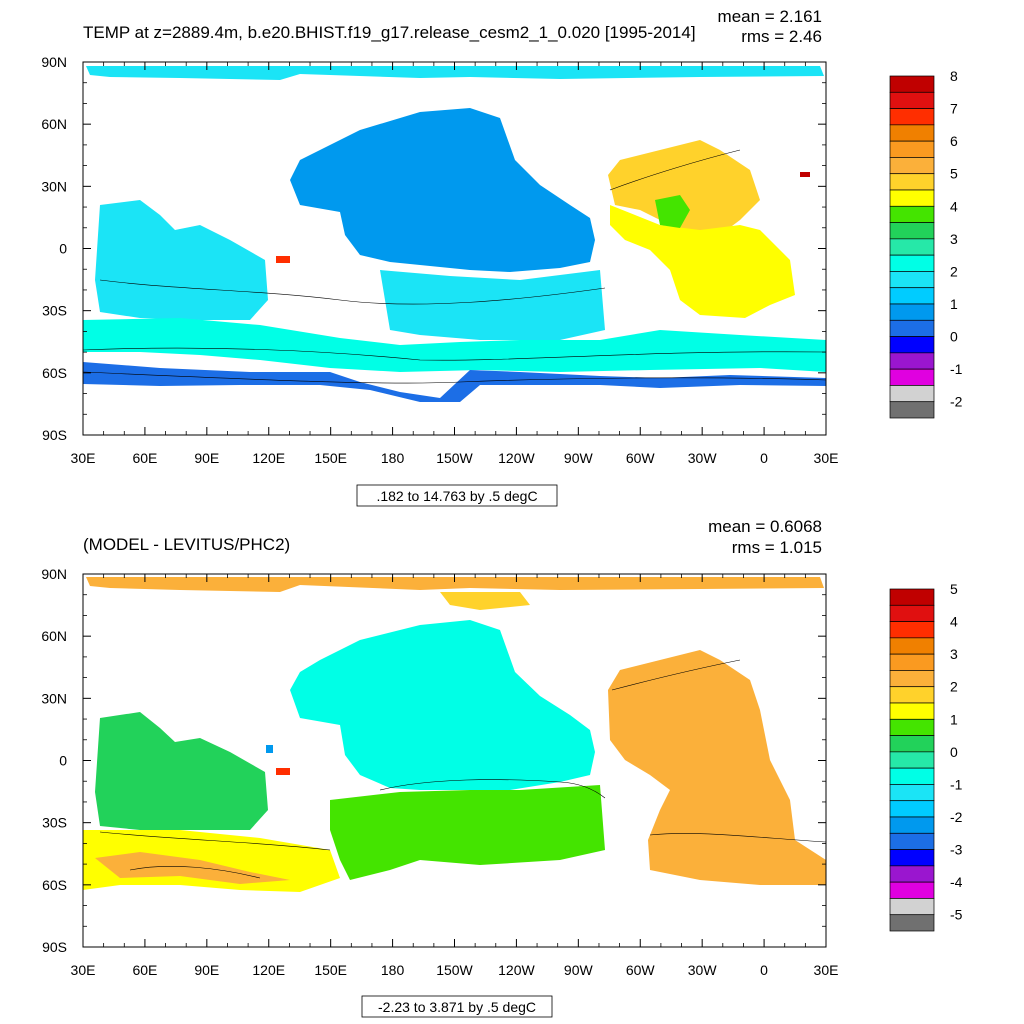 This screenshot has height=1024, width=1024. What do you see at coordinates (579, 970) in the screenshot?
I see `lon-tick-label: 90W` at bounding box center [579, 970].